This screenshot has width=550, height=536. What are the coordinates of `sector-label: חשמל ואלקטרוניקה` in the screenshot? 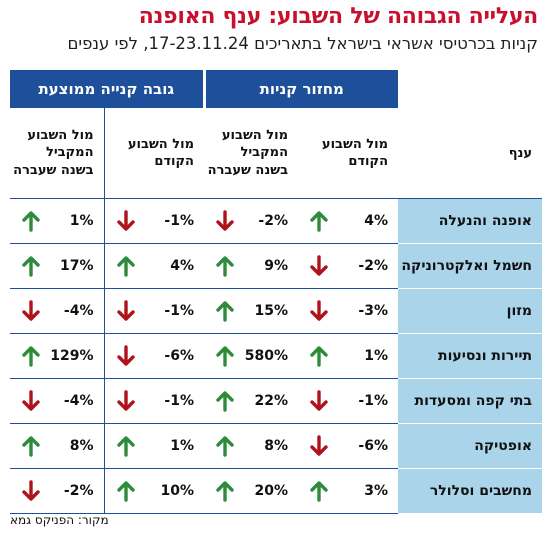 It's located at (470, 266).